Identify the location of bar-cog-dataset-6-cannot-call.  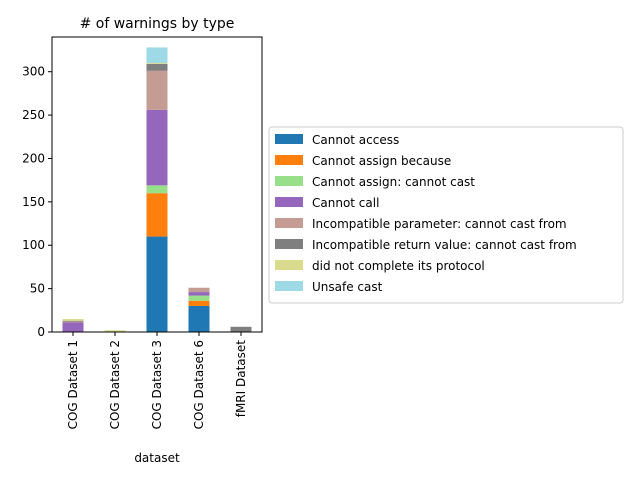
(199, 294).